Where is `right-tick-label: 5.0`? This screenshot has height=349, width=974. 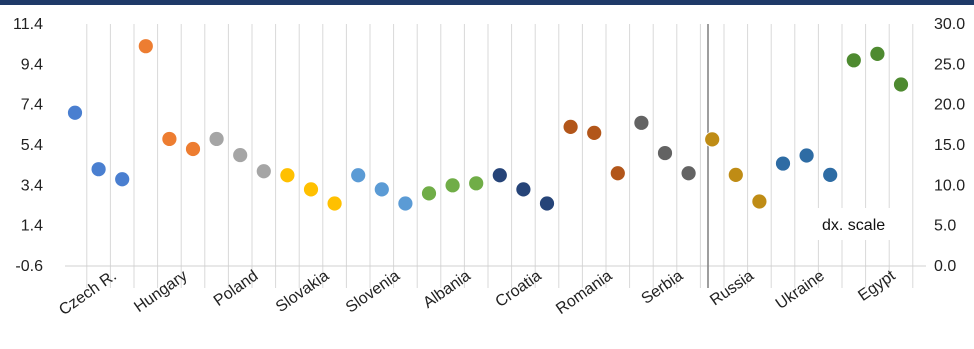 right-tick-label: 5.0 is located at coordinates (945, 226).